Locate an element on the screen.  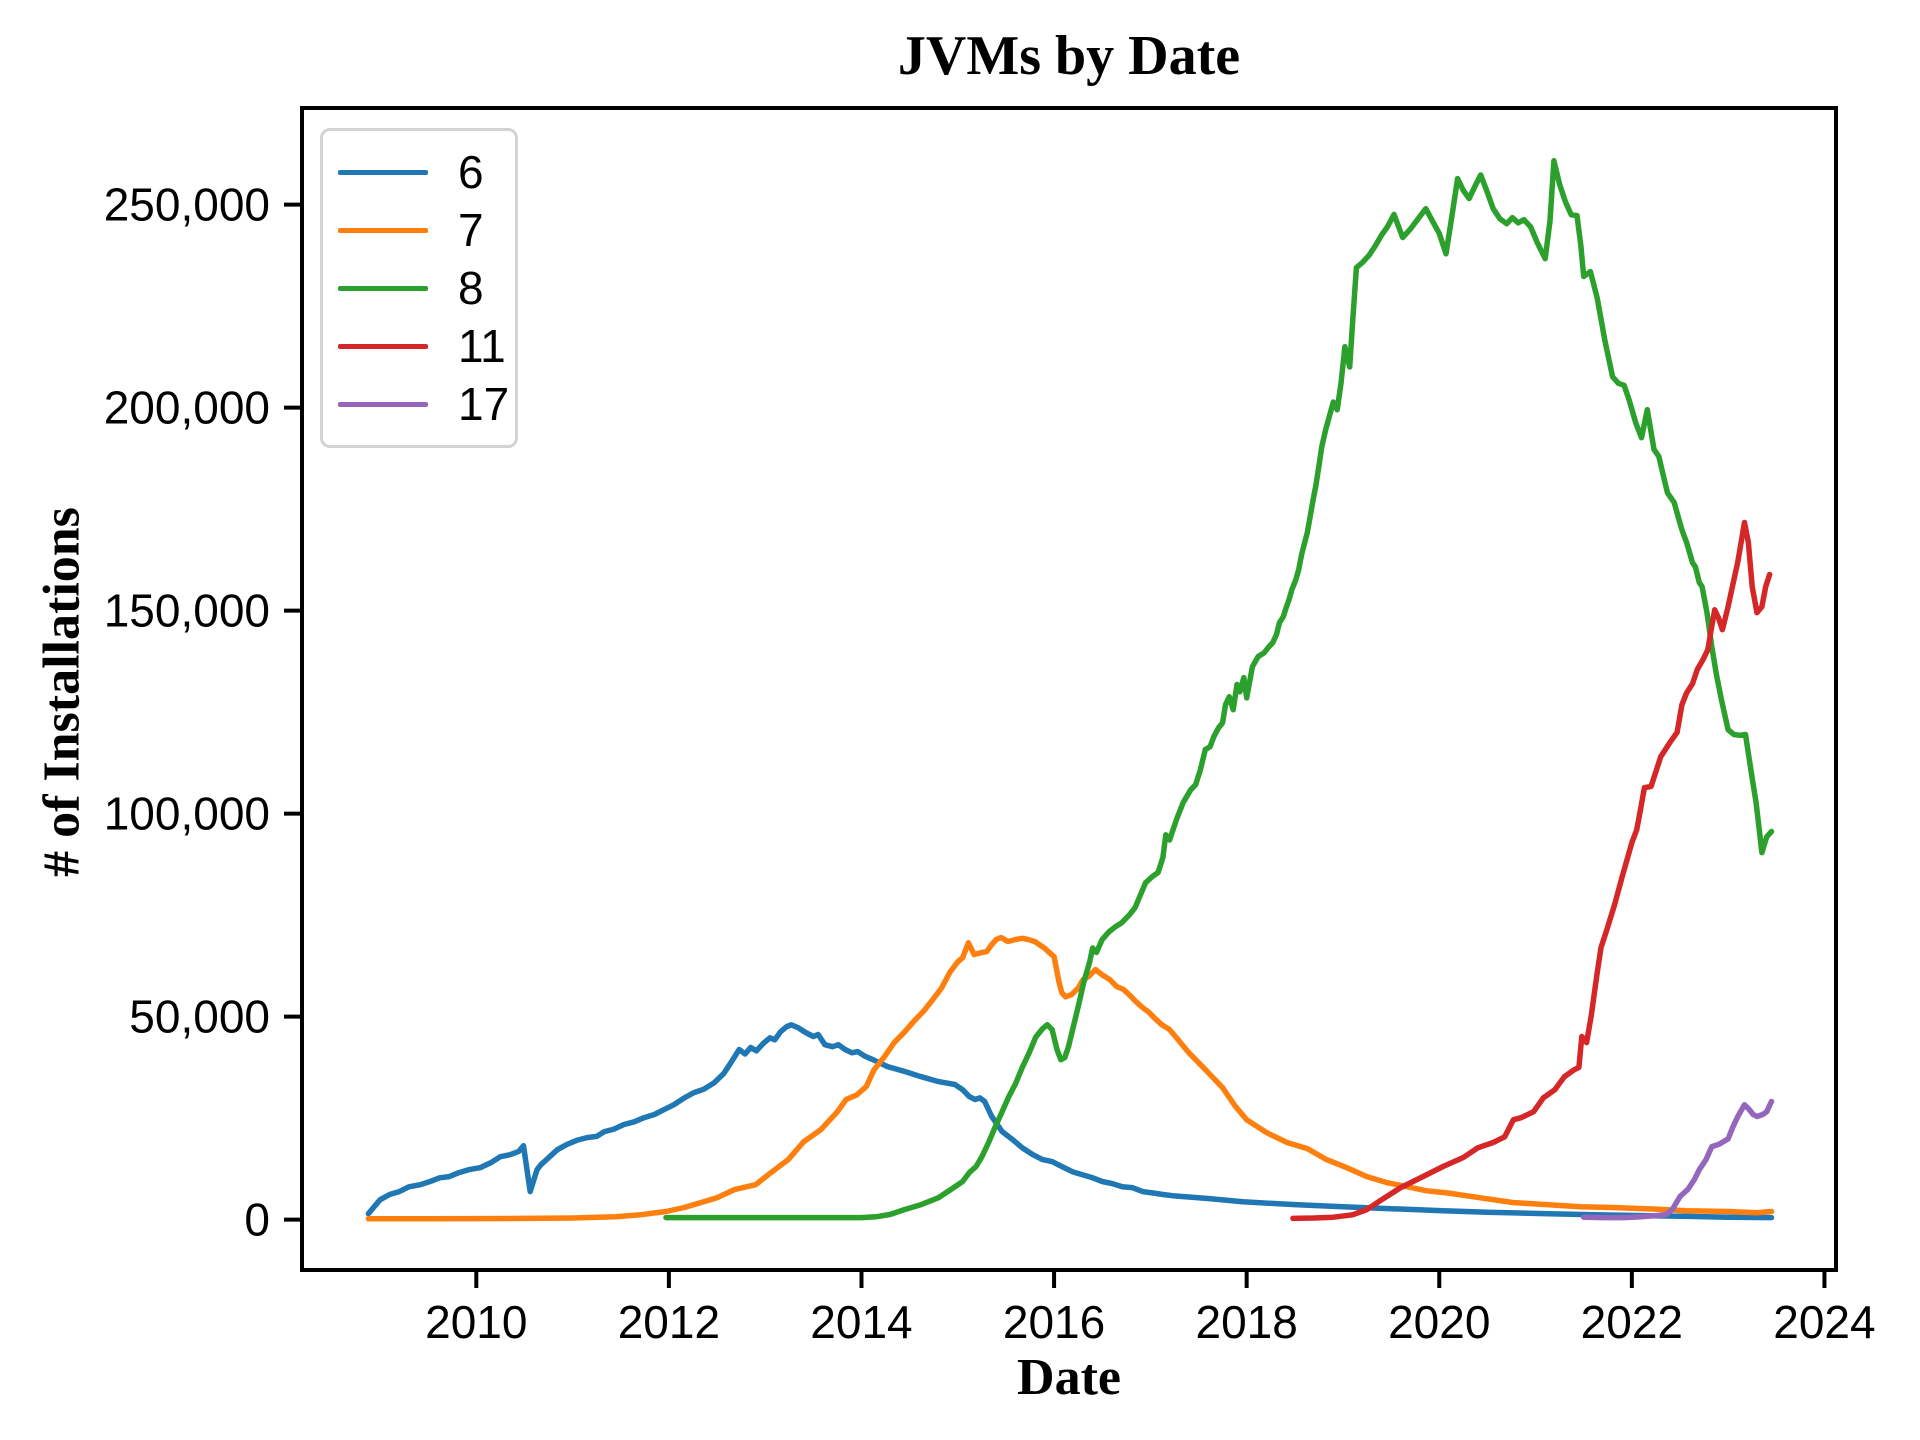
y-tick-label: 250,000 is located at coordinates (187, 205).